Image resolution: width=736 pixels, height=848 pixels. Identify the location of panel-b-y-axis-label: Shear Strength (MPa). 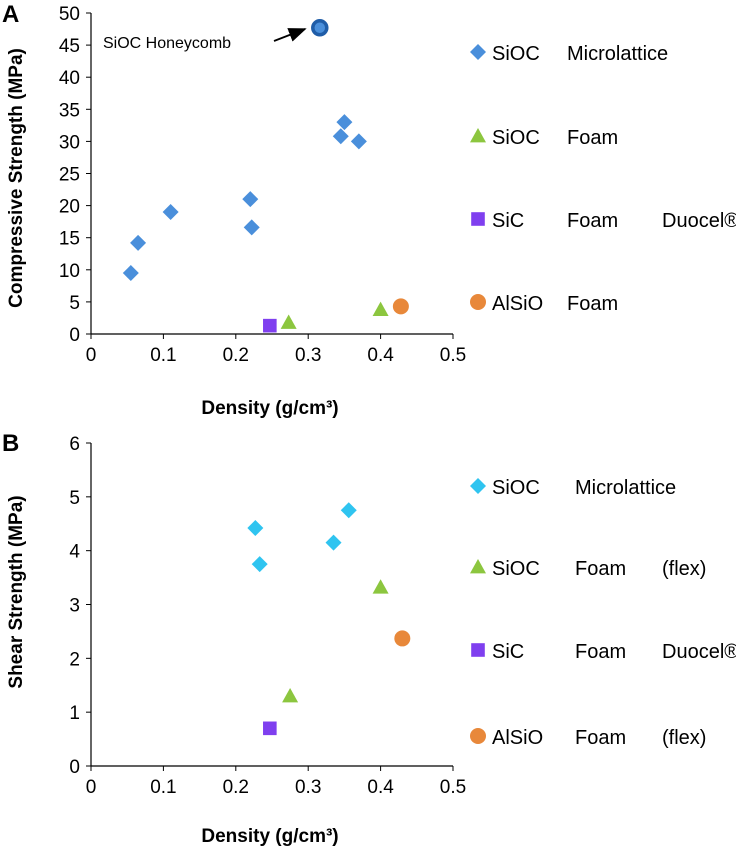
(16, 591).